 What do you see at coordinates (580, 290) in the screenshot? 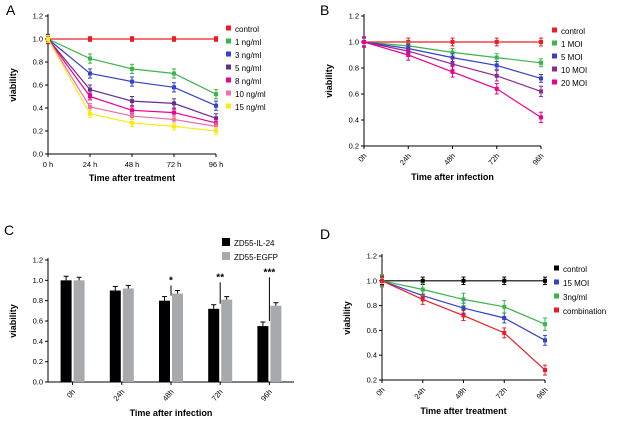
I see `legend: control 15 MOI 3ng/ml combination` at bounding box center [580, 290].